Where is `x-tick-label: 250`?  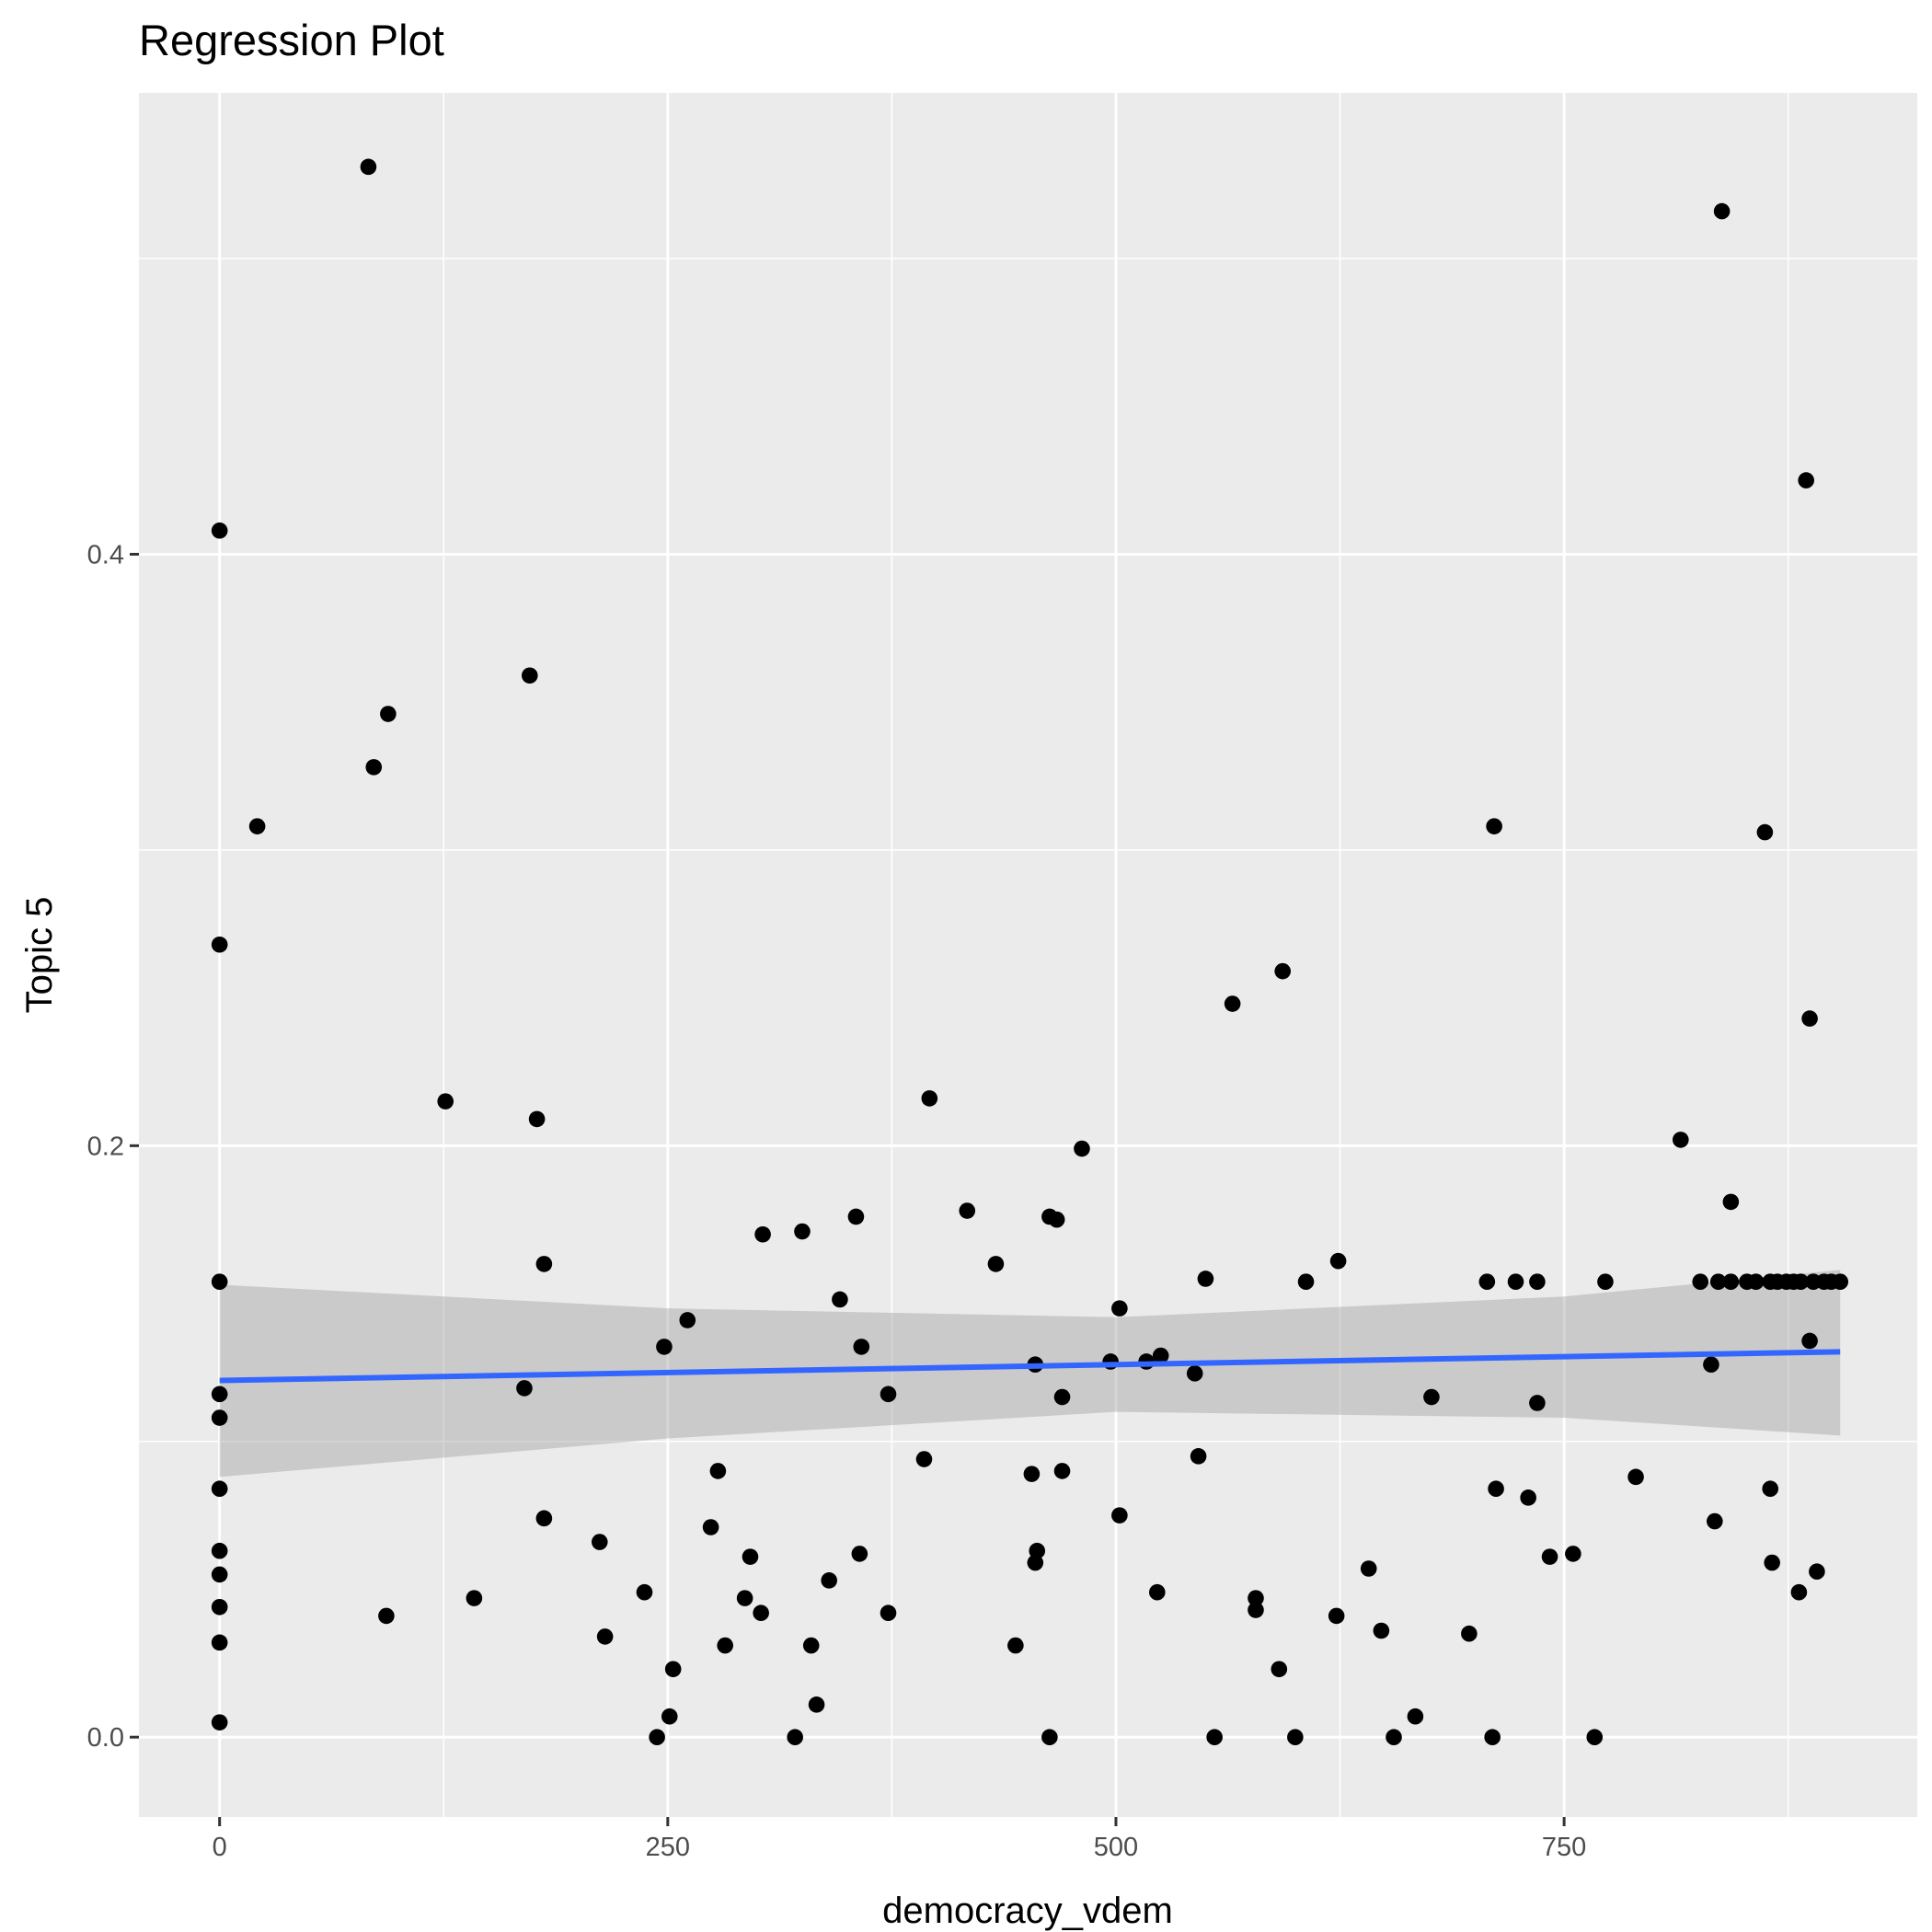
x-tick-label: 250 is located at coordinates (668, 1847).